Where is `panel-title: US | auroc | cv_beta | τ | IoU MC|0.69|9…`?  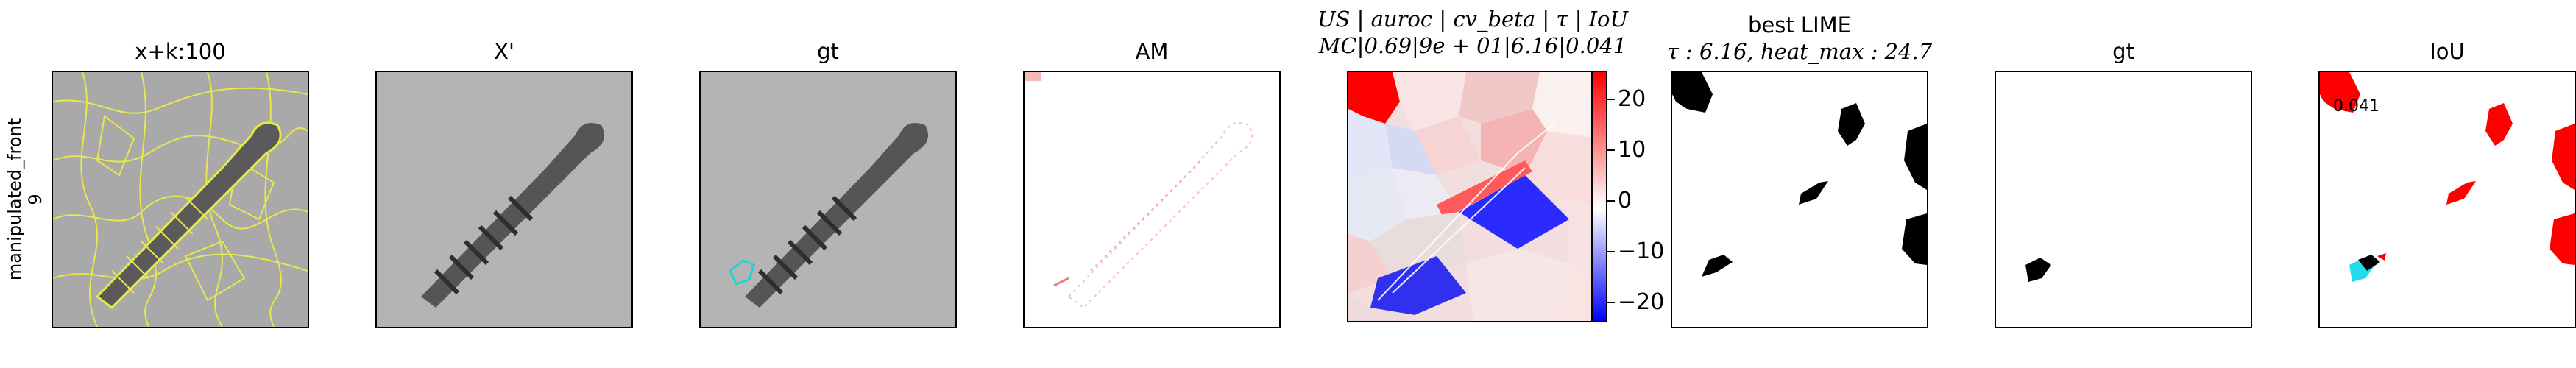
panel-title: US | auroc | cv_beta | τ | IoU MC|0.69|9… is located at coordinates (1473, 32).